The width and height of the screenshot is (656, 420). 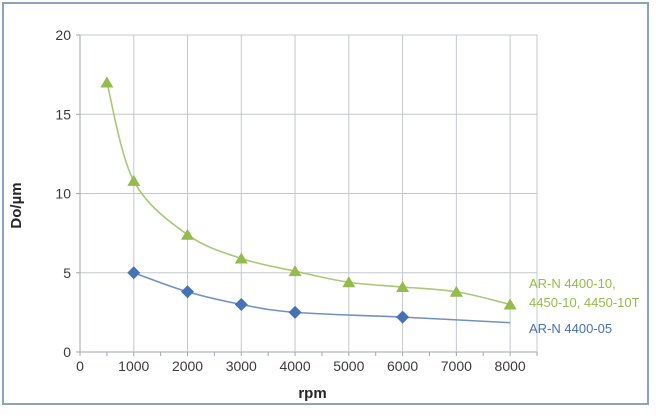 What do you see at coordinates (348, 366) in the screenshot?
I see `x-tick-label: 5000` at bounding box center [348, 366].